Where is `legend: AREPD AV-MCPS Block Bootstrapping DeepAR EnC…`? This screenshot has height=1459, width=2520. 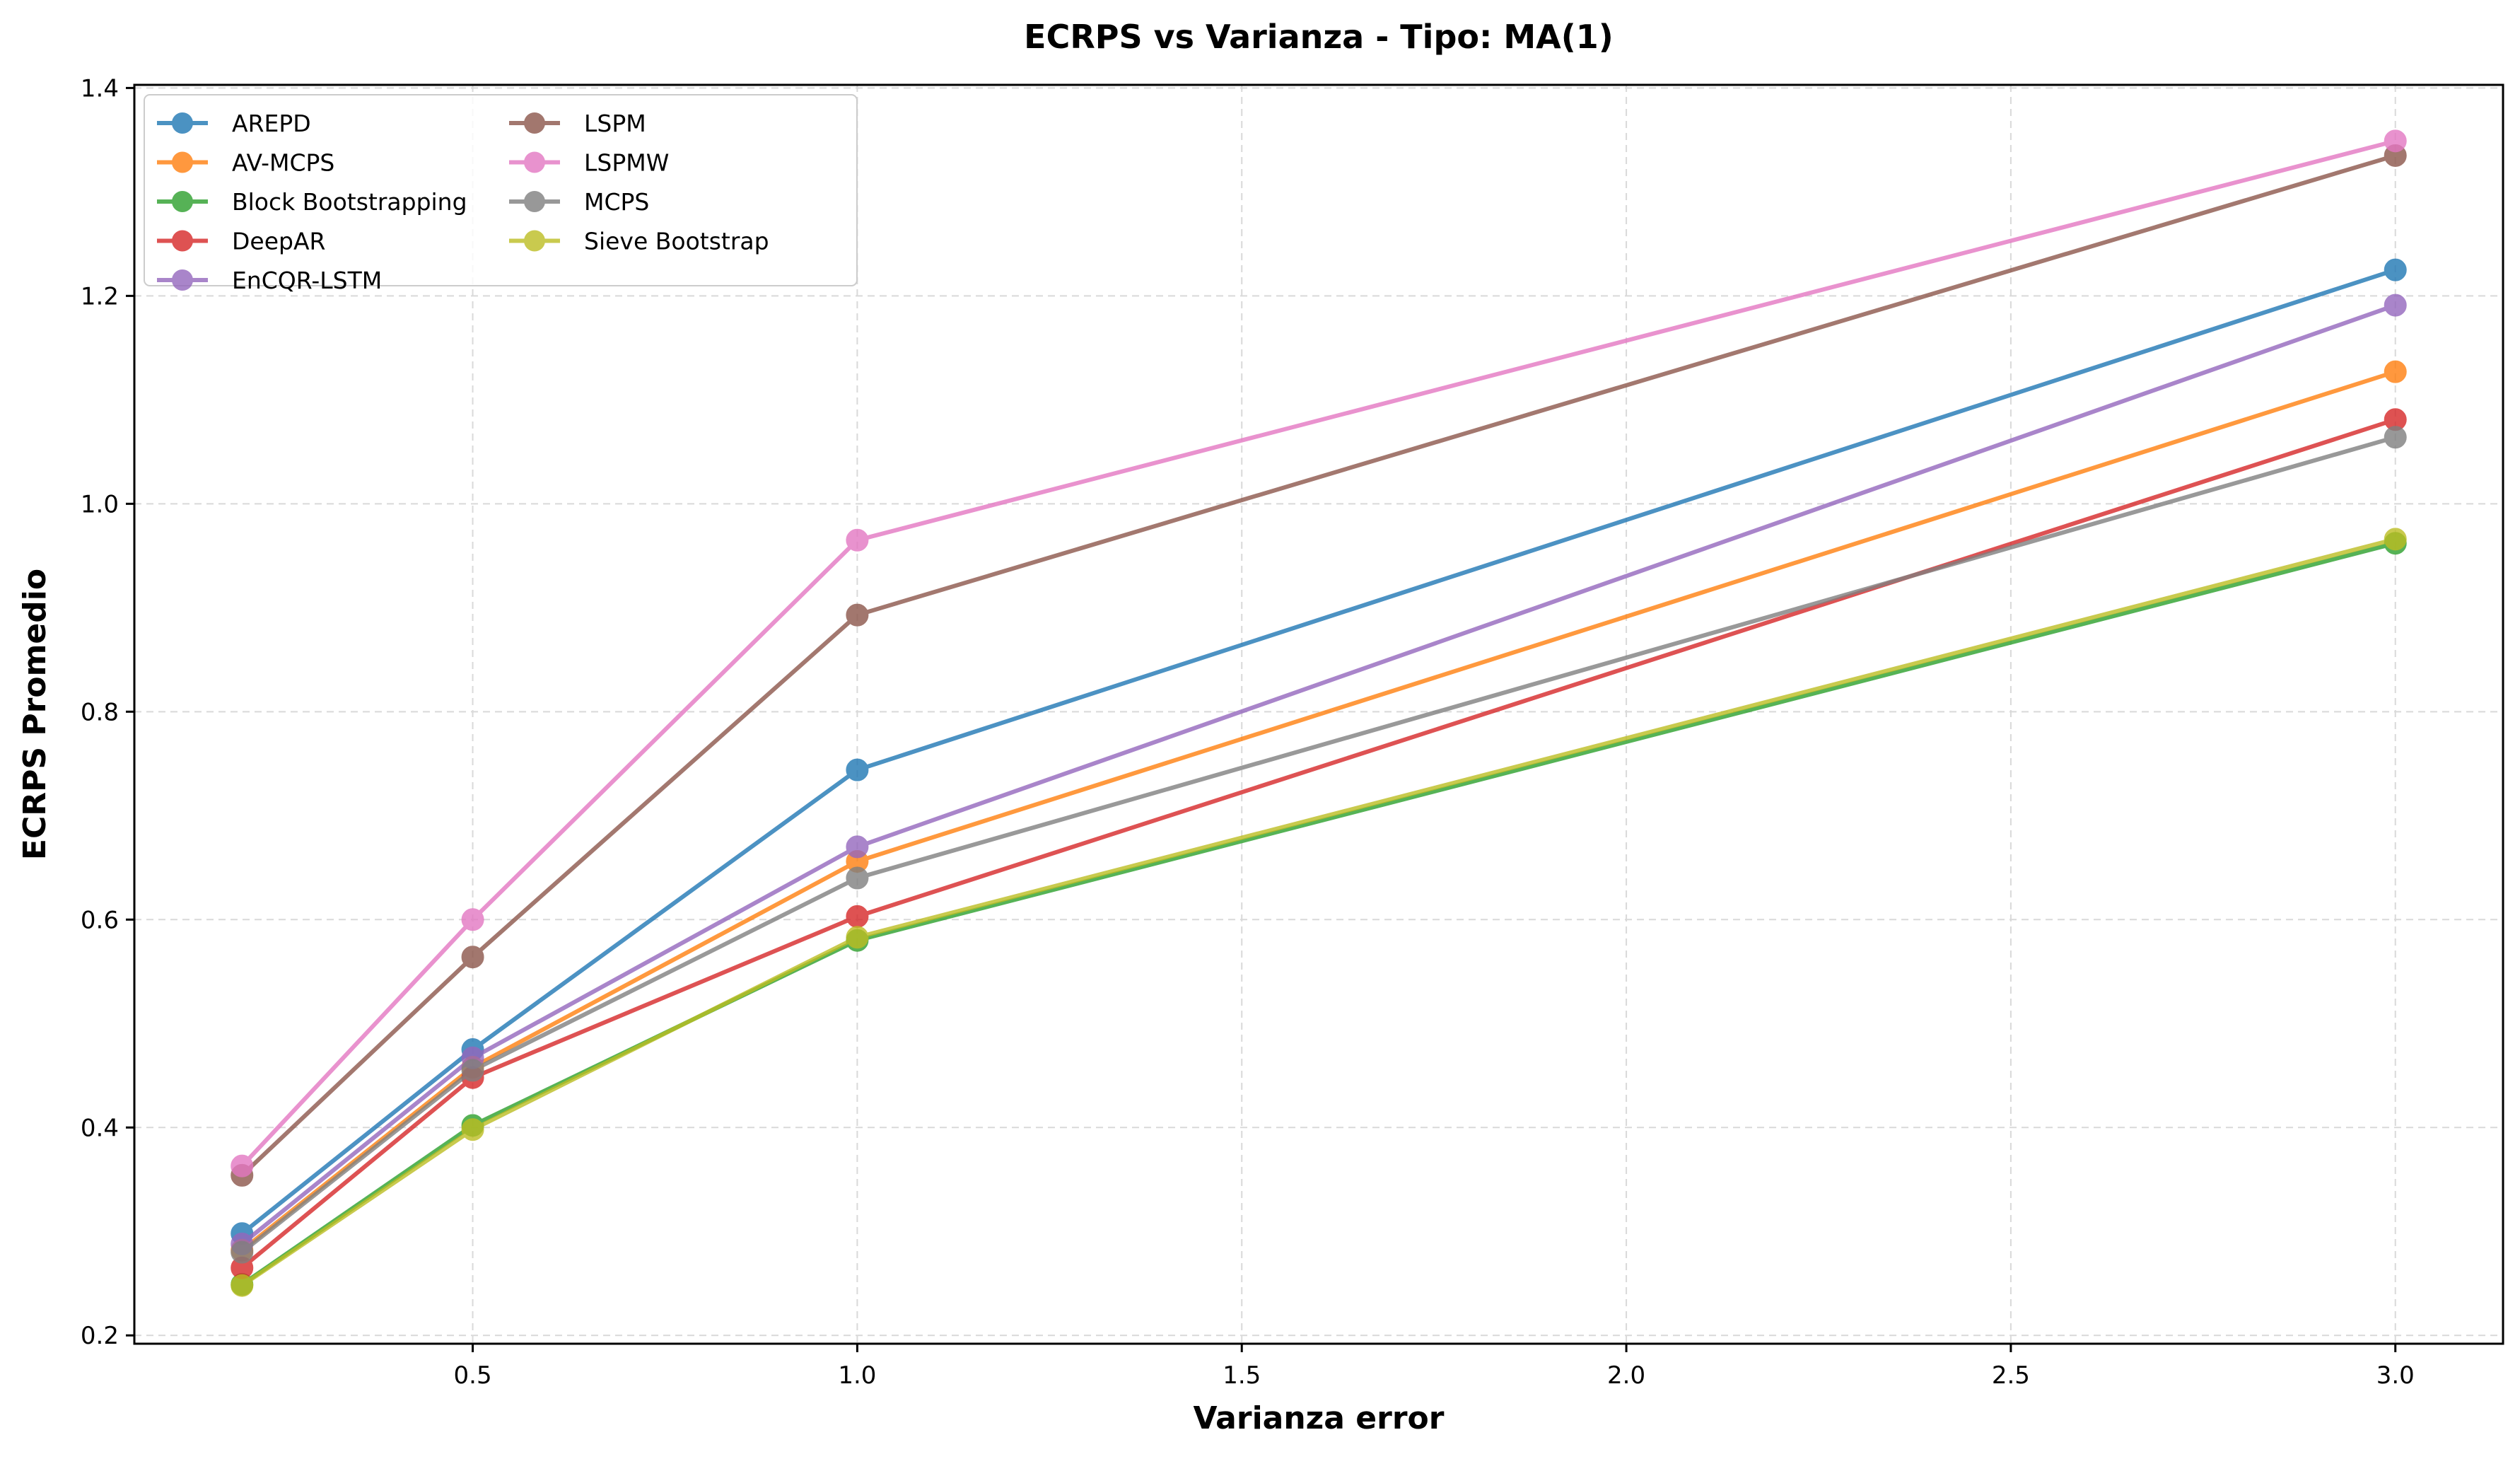
legend: AREPD AV-MCPS Block Bootstrapping DeepAR EnC… is located at coordinates (501, 194).